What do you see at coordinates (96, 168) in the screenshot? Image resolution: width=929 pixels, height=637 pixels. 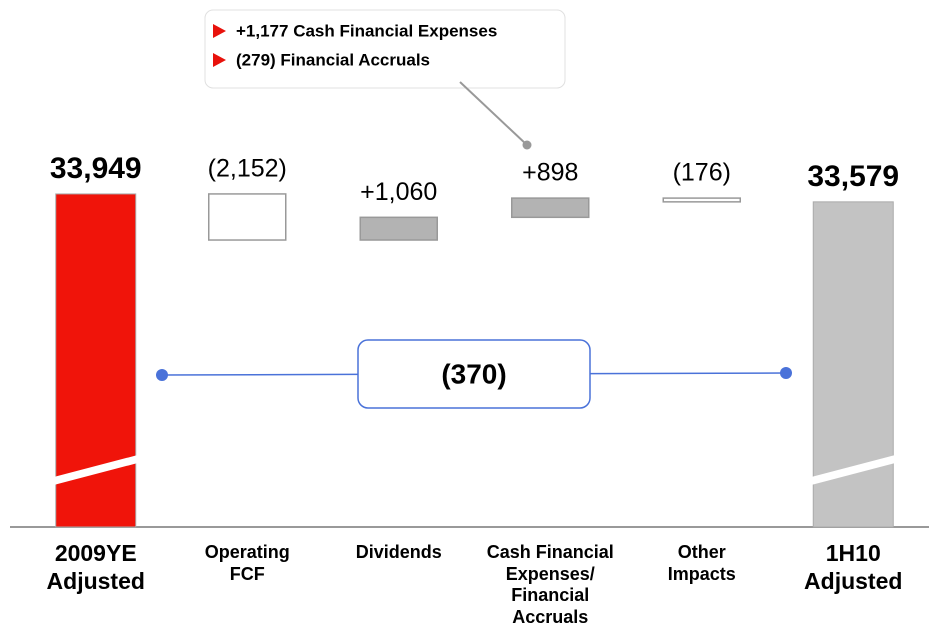 I see `value-label: 33,949` at bounding box center [96, 168].